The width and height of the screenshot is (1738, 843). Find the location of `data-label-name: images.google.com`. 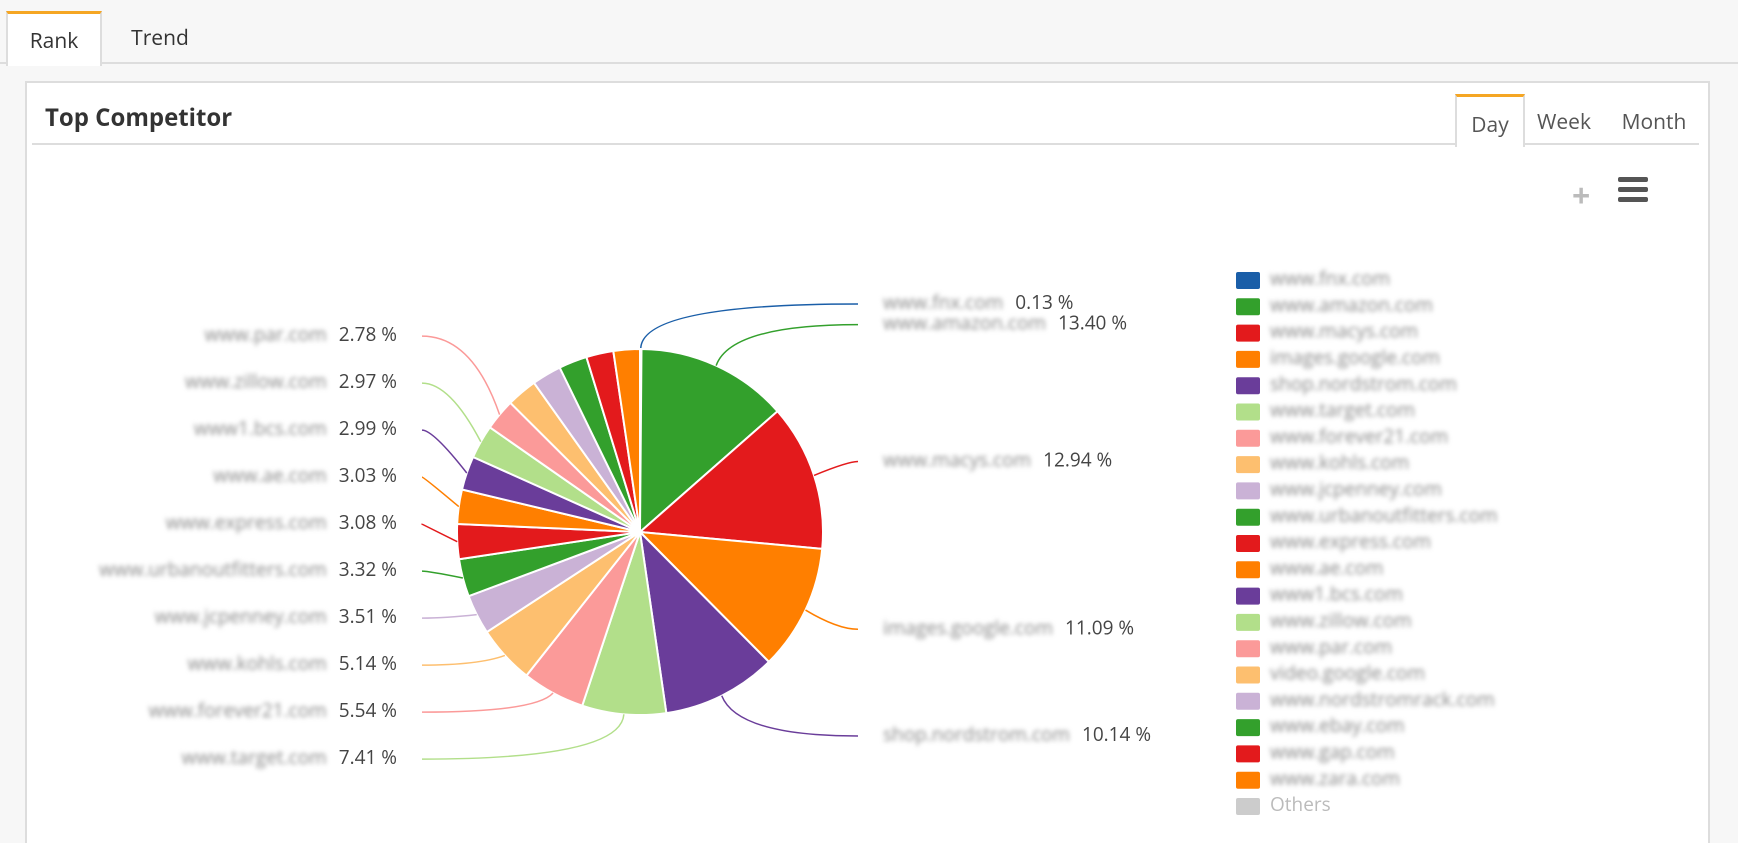

data-label-name: images.google.com is located at coordinates (968, 627).